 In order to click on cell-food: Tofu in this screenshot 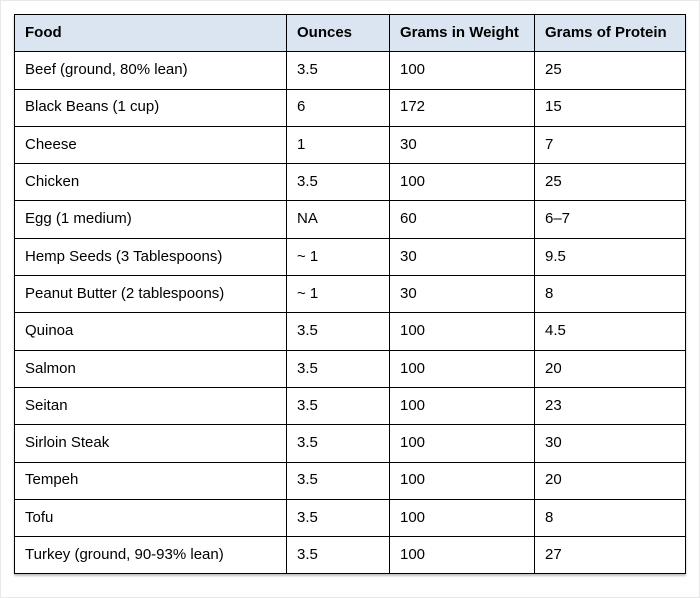, I will do `click(150, 518)`.